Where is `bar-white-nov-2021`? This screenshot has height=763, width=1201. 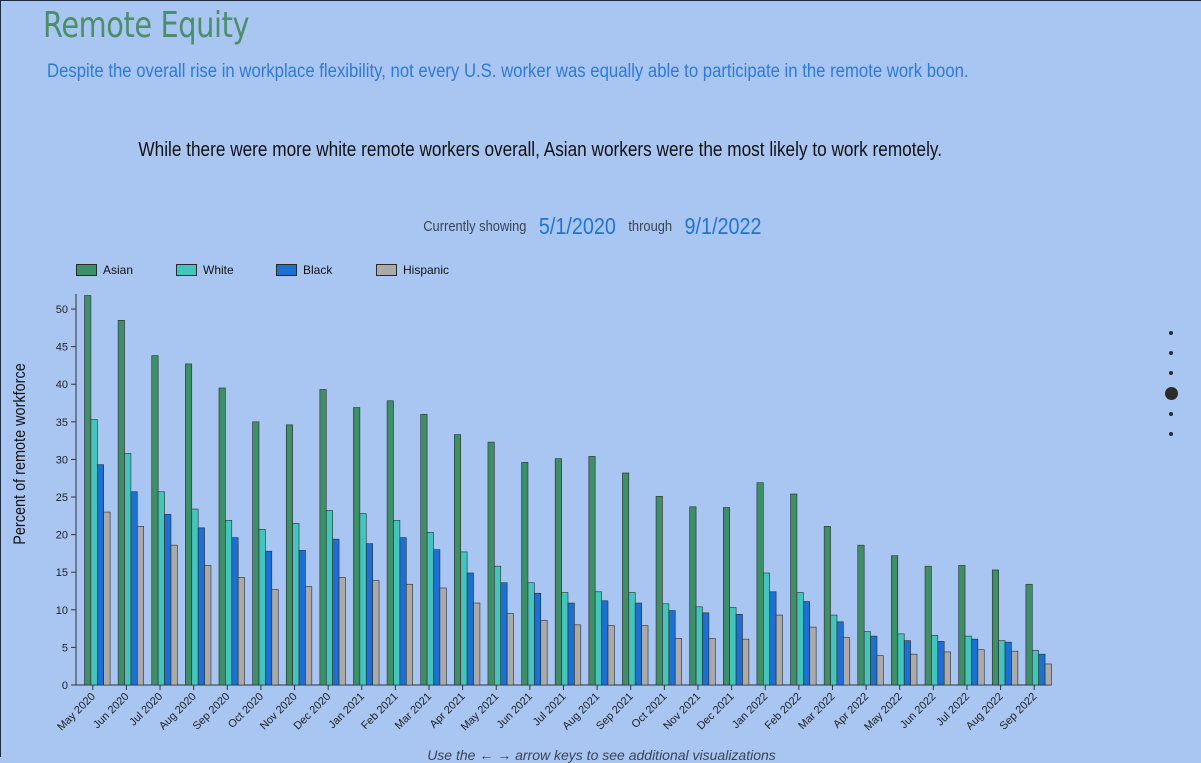
bar-white-nov-2021 is located at coordinates (699, 646).